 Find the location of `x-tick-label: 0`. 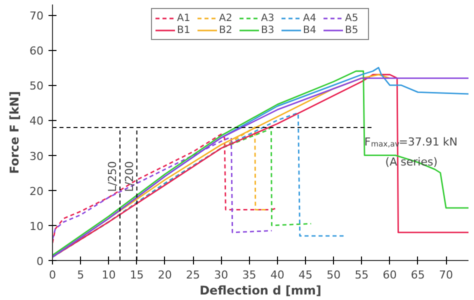

x-tick-label: 0 is located at coordinates (52, 275).